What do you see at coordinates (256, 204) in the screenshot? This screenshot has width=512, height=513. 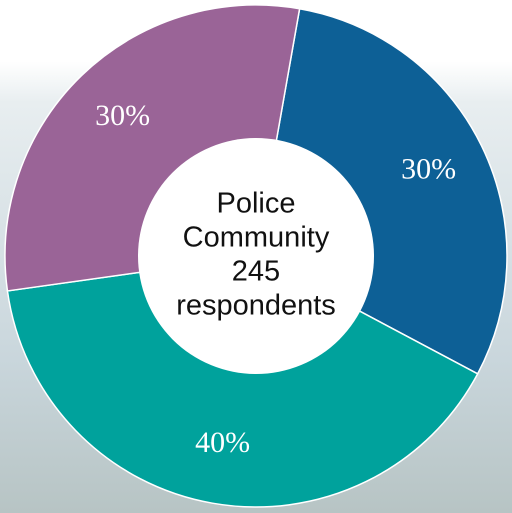 I see `center-text: Police` at bounding box center [256, 204].